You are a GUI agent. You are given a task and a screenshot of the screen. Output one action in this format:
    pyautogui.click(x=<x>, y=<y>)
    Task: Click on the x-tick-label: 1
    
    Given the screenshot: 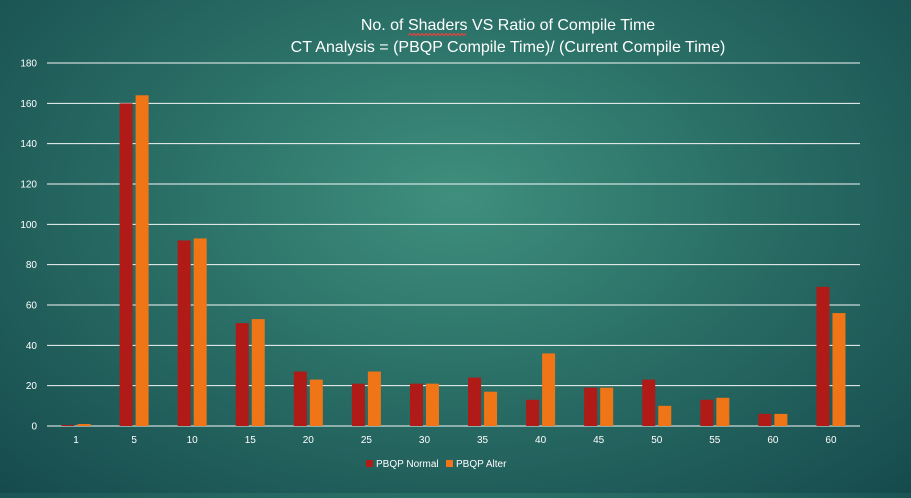 What is the action you would take?
    pyautogui.click(x=76, y=440)
    